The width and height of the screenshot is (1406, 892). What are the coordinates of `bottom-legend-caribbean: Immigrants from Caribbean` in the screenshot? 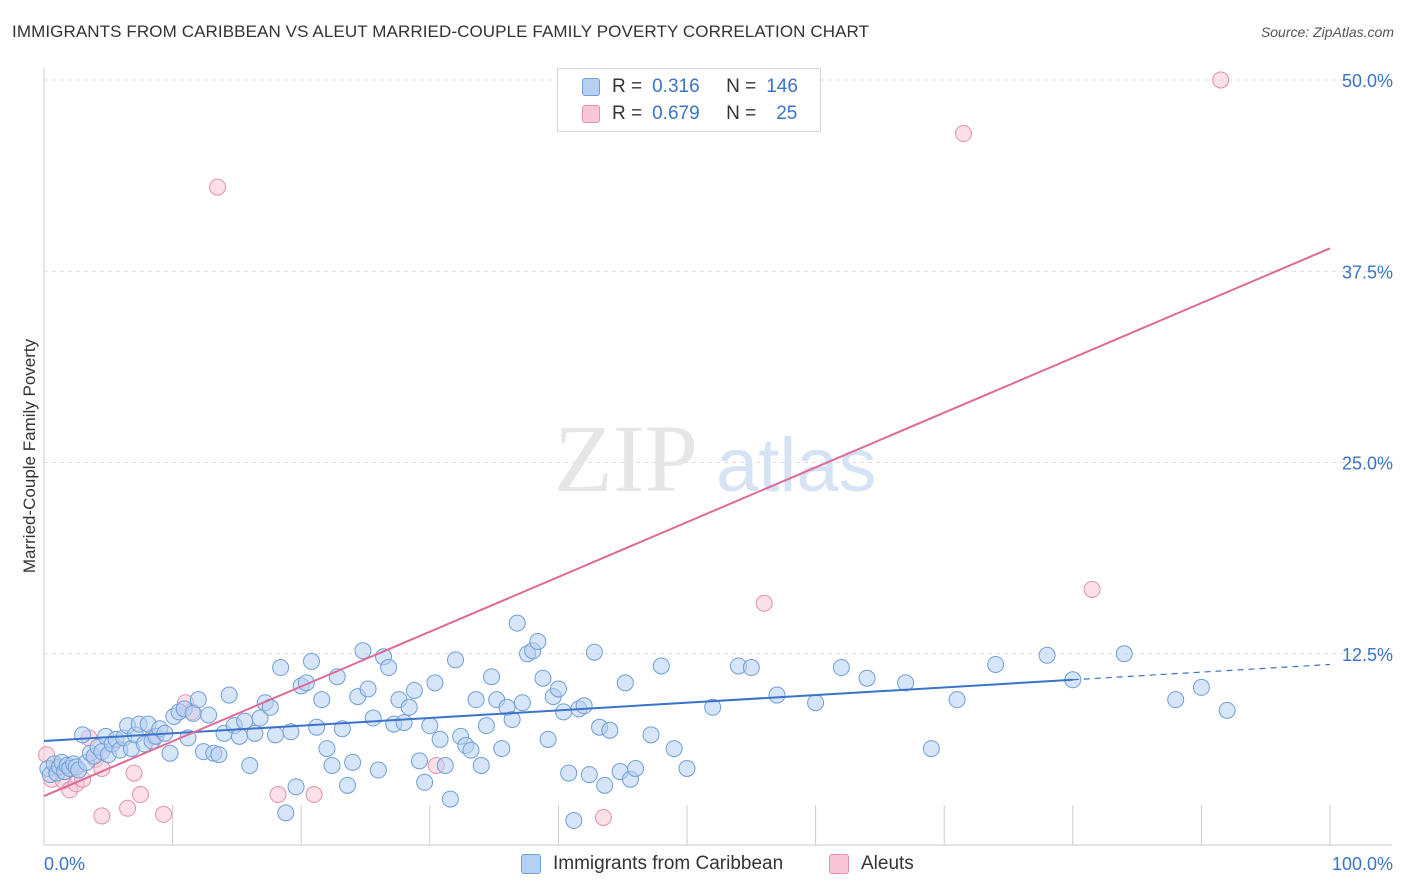 It's located at (652, 864).